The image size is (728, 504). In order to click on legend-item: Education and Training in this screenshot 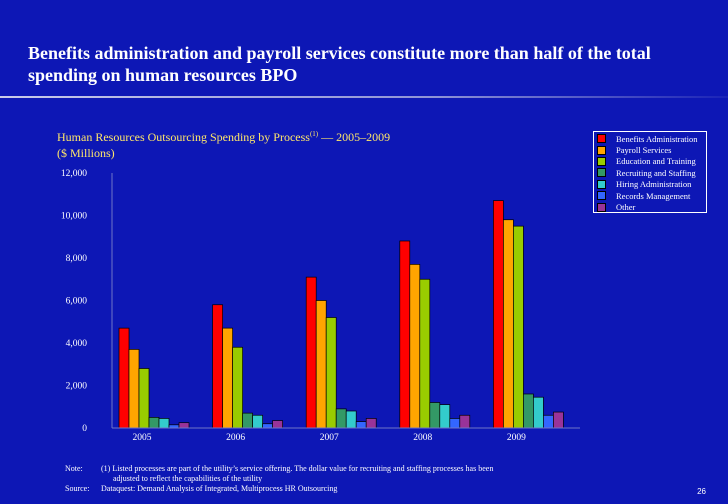, I will do `click(651, 161)`.